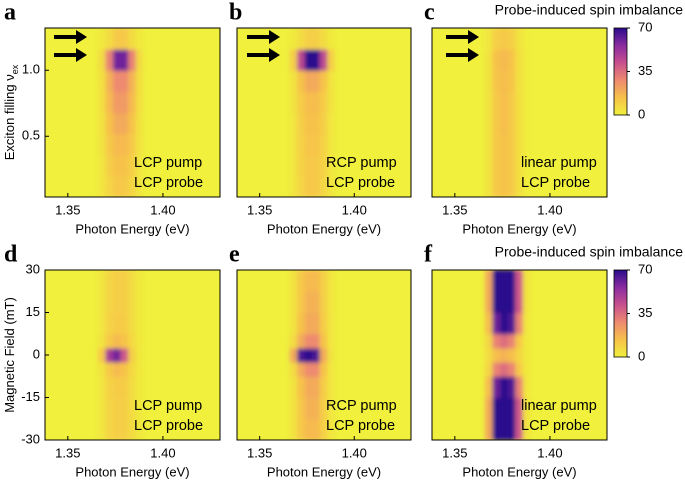  Describe the element at coordinates (9, 117) in the screenshot. I see `y-axis-title-main: Exciton filling ν` at that location.